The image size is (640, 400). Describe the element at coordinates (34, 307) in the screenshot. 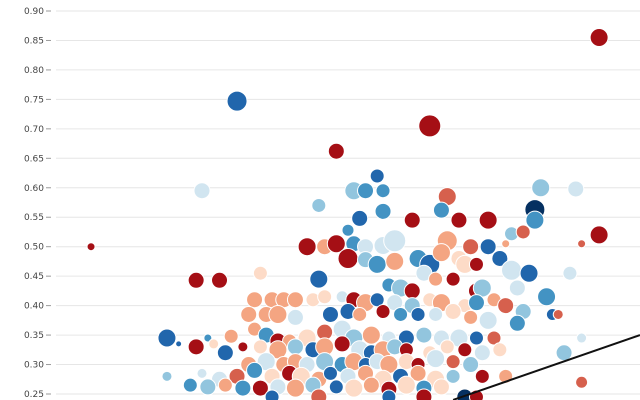

I see `y-tick-label: 0.40` at that location.